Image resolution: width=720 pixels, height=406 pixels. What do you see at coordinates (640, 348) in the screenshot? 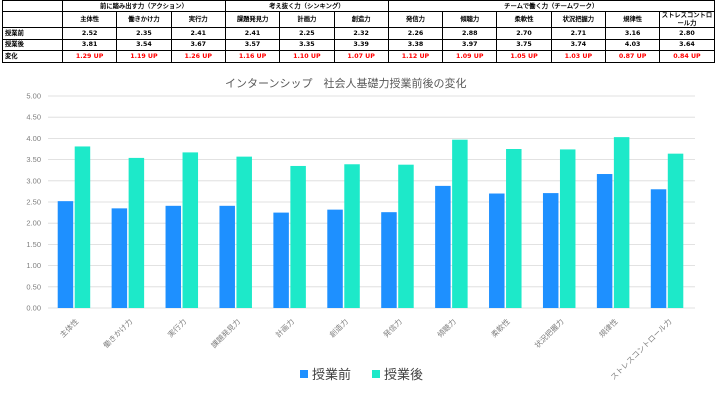
I see `x-tick-label: ストレスコントロール力` at bounding box center [640, 348].